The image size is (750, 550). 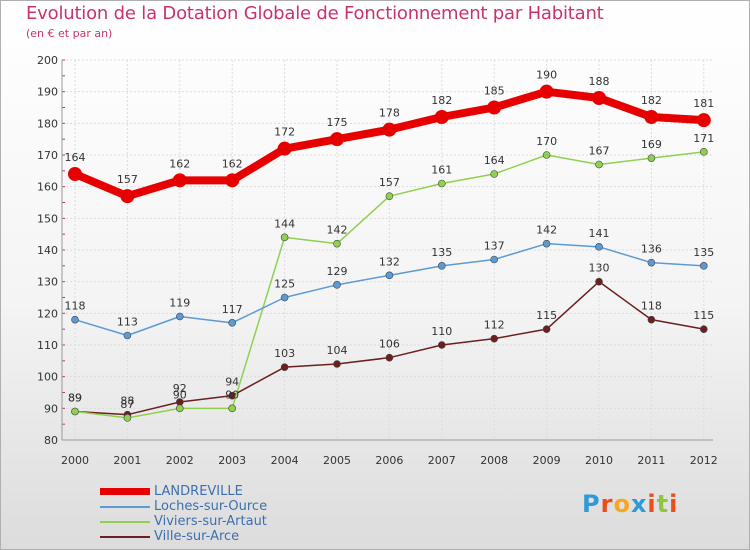 I want to click on x-tick-label: 2006, so click(x=389, y=460).